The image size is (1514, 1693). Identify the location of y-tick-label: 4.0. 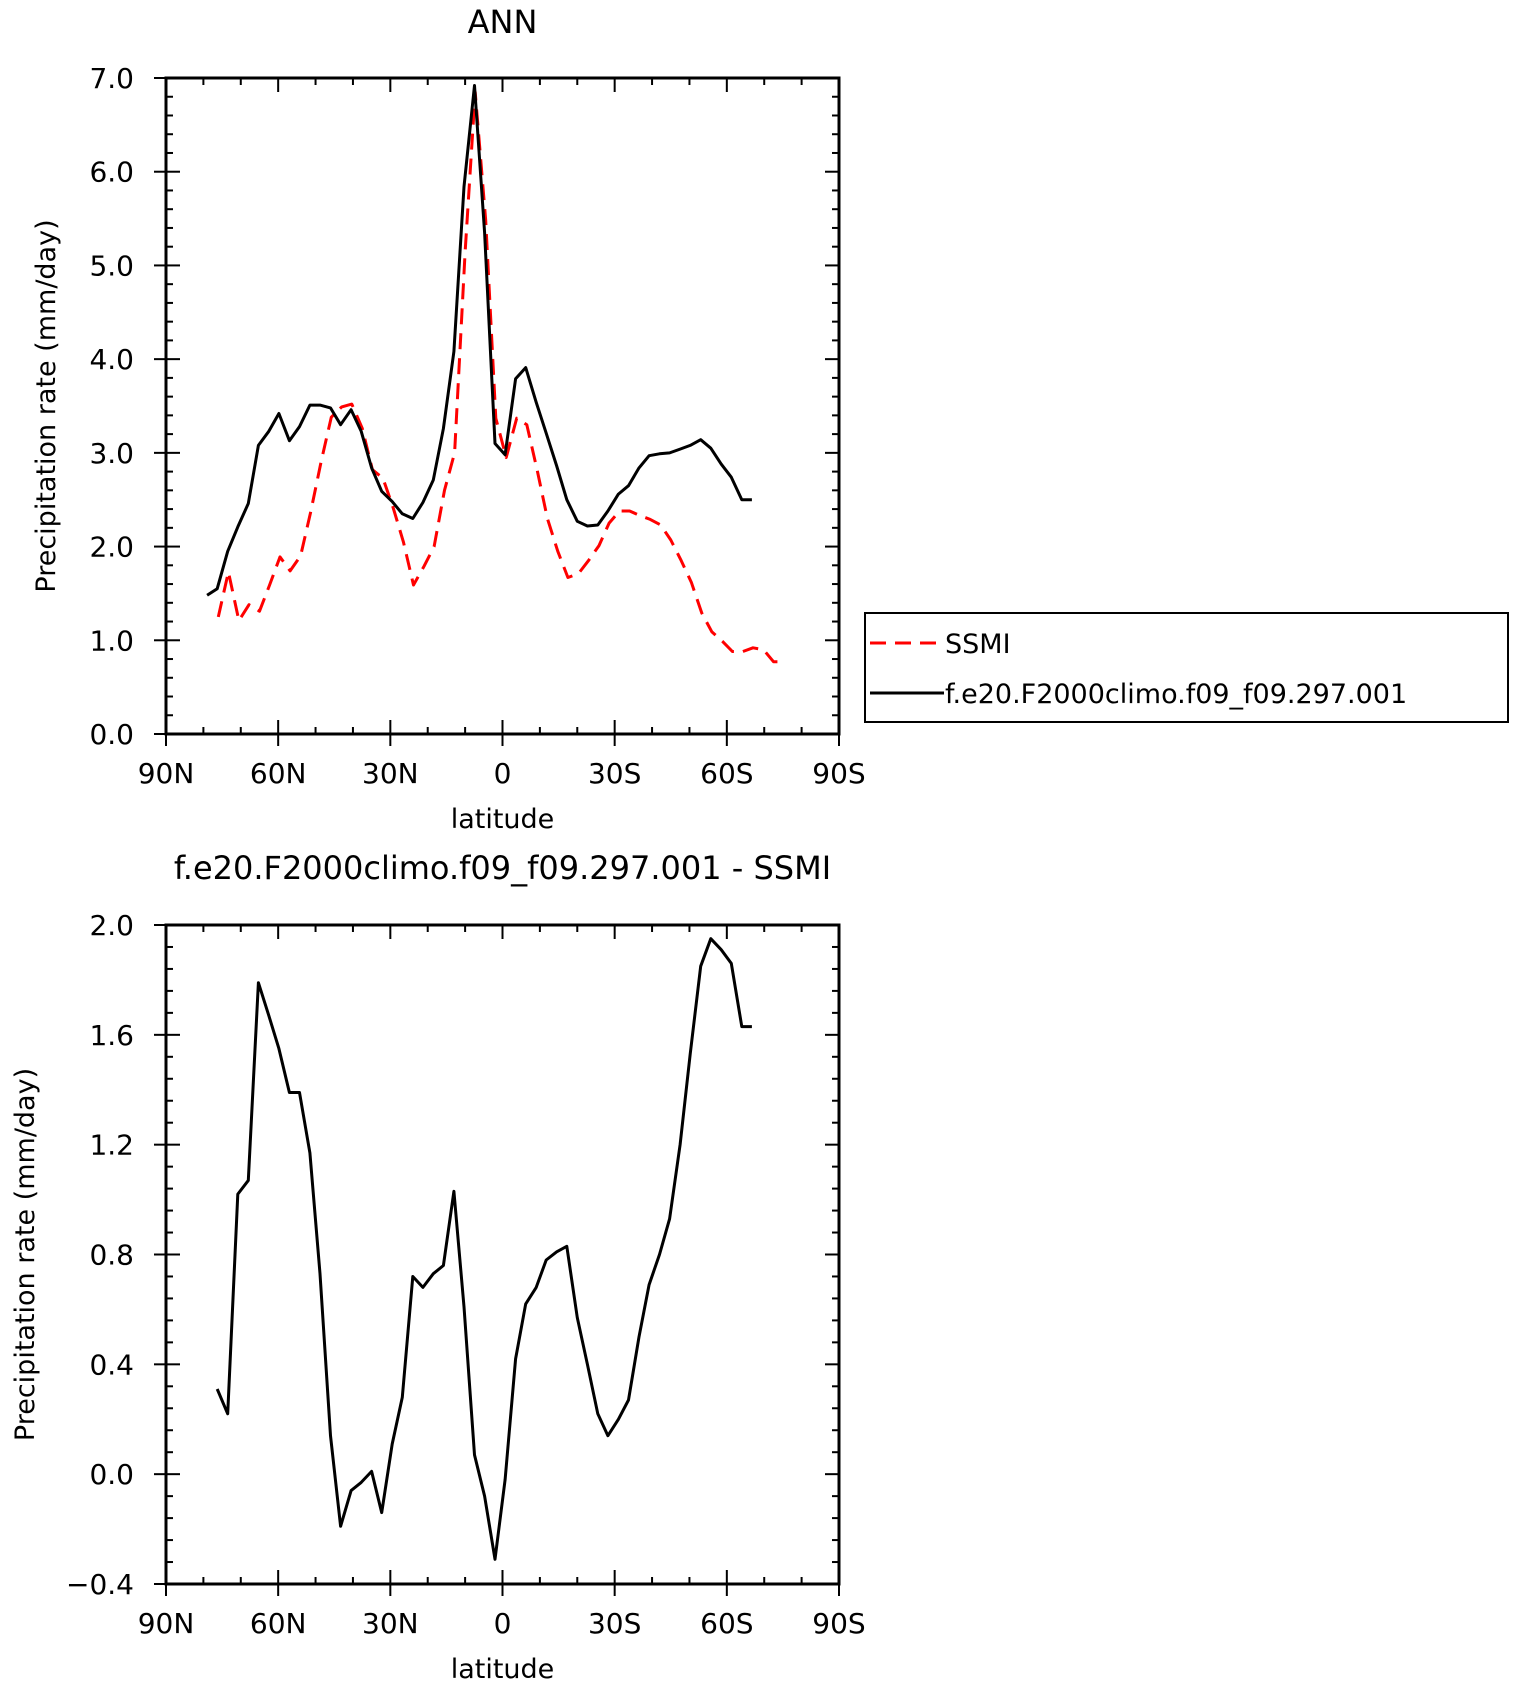
(111, 359).